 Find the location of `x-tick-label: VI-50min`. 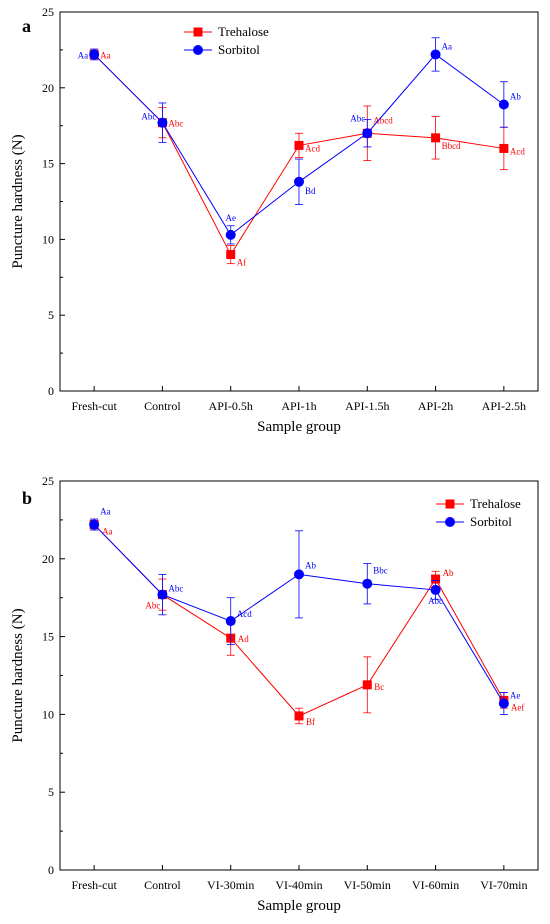

x-tick-label: VI-50min is located at coordinates (367, 885).